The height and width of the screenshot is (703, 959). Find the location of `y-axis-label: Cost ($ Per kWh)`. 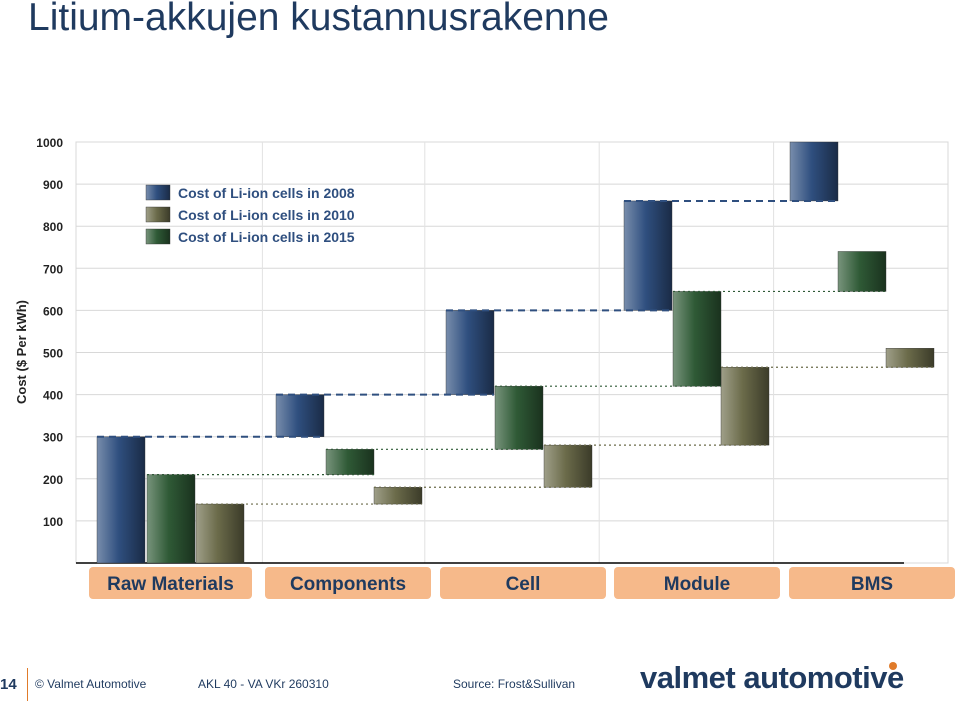

y-axis-label: Cost ($ Per kWh) is located at coordinates (21, 352).